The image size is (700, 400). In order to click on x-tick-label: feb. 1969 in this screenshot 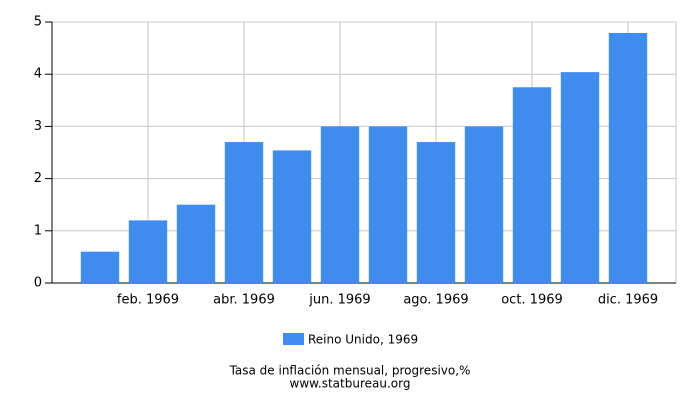, I will do `click(148, 300)`.